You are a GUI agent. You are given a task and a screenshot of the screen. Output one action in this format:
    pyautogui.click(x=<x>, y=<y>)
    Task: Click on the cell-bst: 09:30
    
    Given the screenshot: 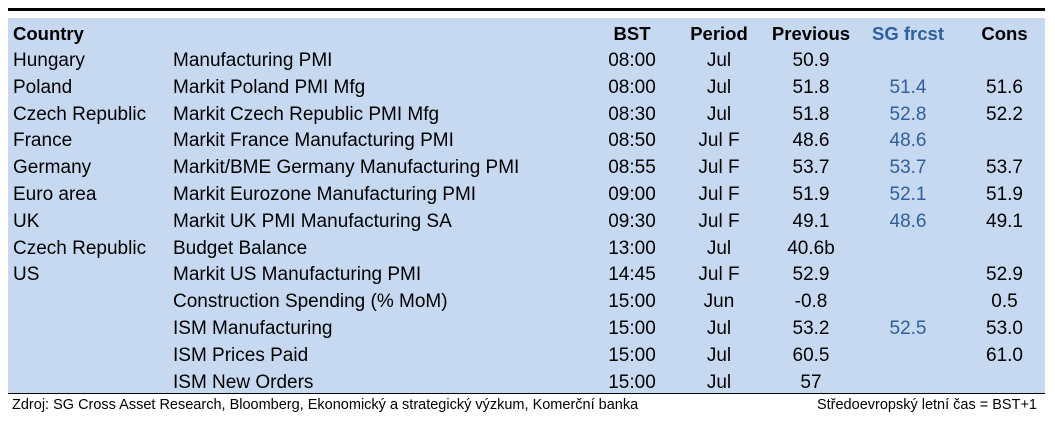 What is the action you would take?
    pyautogui.click(x=632, y=221)
    